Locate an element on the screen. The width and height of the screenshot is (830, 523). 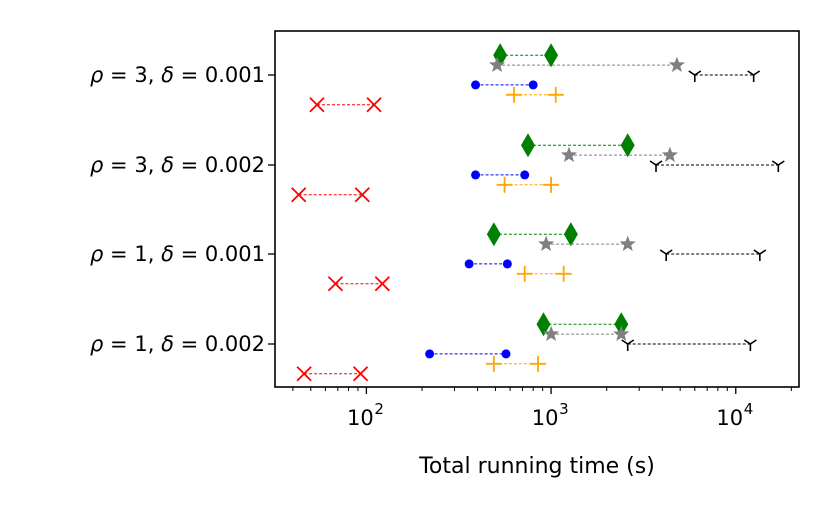
series-diamond is located at coordinates (560, 190).